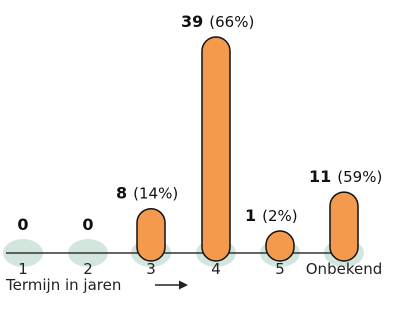  I want to click on data-label-2: 0, so click(87, 224).